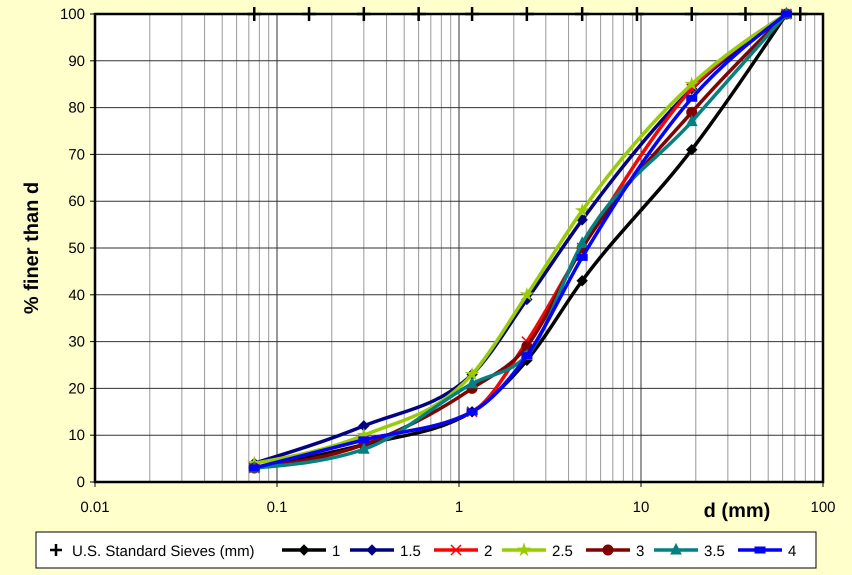  Describe the element at coordinates (336, 551) in the screenshot. I see `legend-label: 1` at that location.